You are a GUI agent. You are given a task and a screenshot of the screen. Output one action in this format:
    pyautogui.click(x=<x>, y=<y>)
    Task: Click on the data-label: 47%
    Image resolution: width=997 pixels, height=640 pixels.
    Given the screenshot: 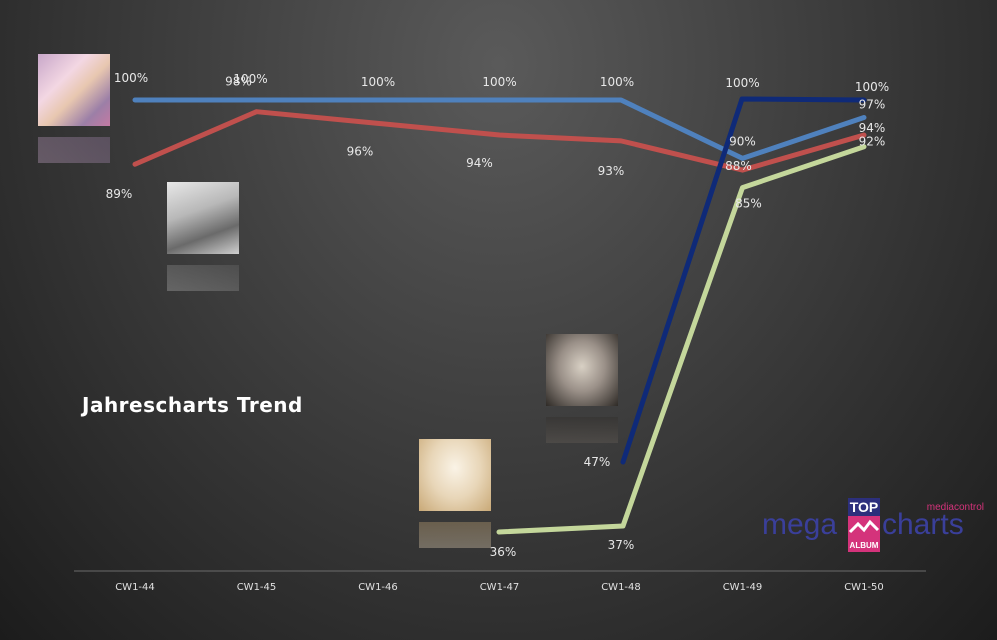 What is the action you would take?
    pyautogui.click(x=597, y=462)
    